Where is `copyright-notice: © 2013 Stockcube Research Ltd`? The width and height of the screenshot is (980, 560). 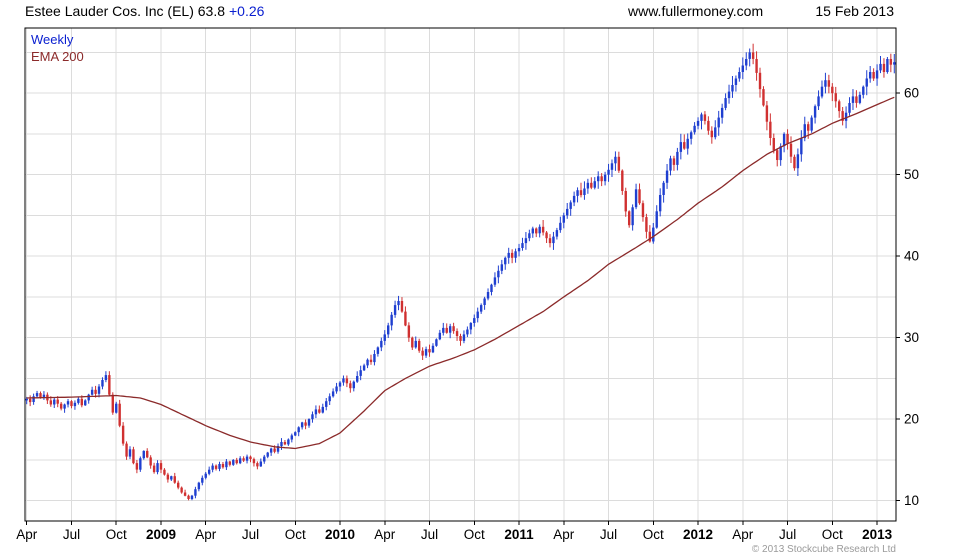
copyright-notice: © 2013 Stockcube Research Ltd is located at coordinates (823, 549).